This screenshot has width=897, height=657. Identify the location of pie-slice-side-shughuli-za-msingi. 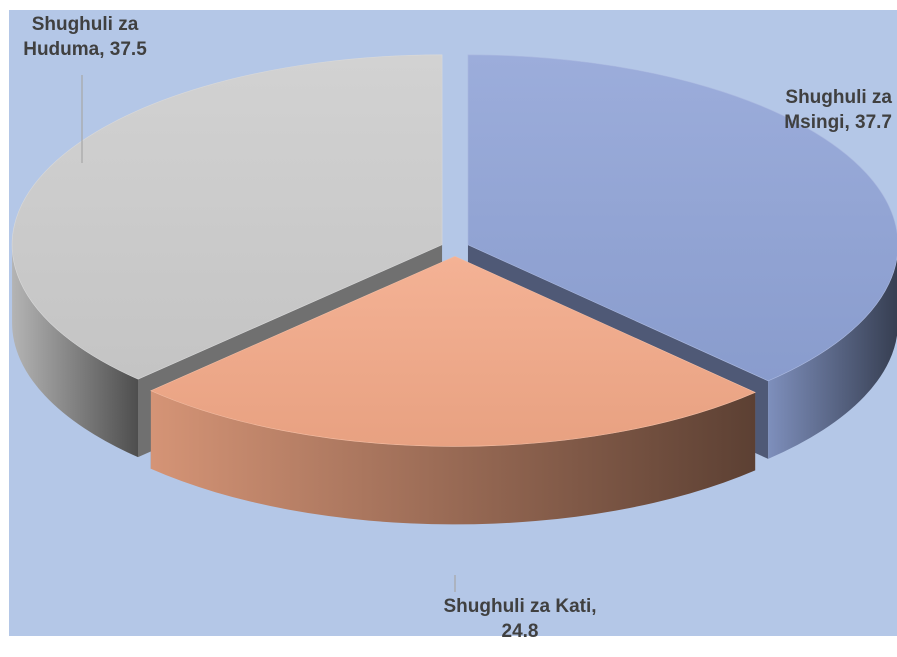
(832, 358).